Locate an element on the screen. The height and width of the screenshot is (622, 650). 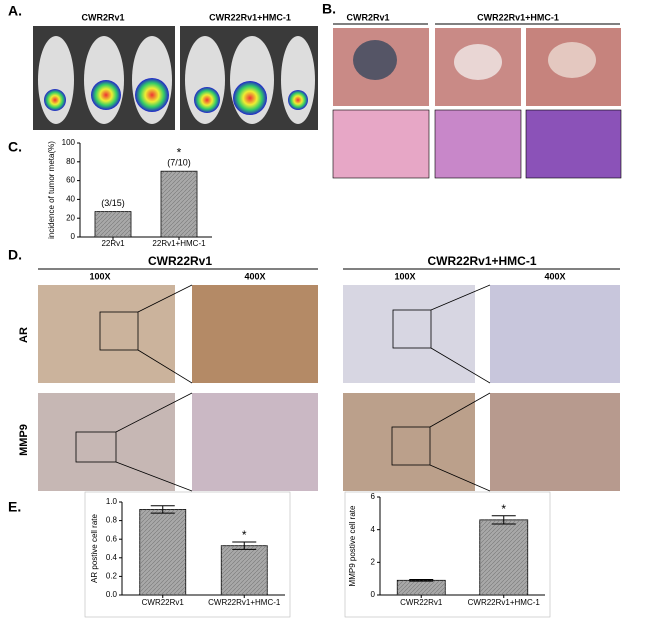
panel-letter: E. is located at coordinates (14, 507).